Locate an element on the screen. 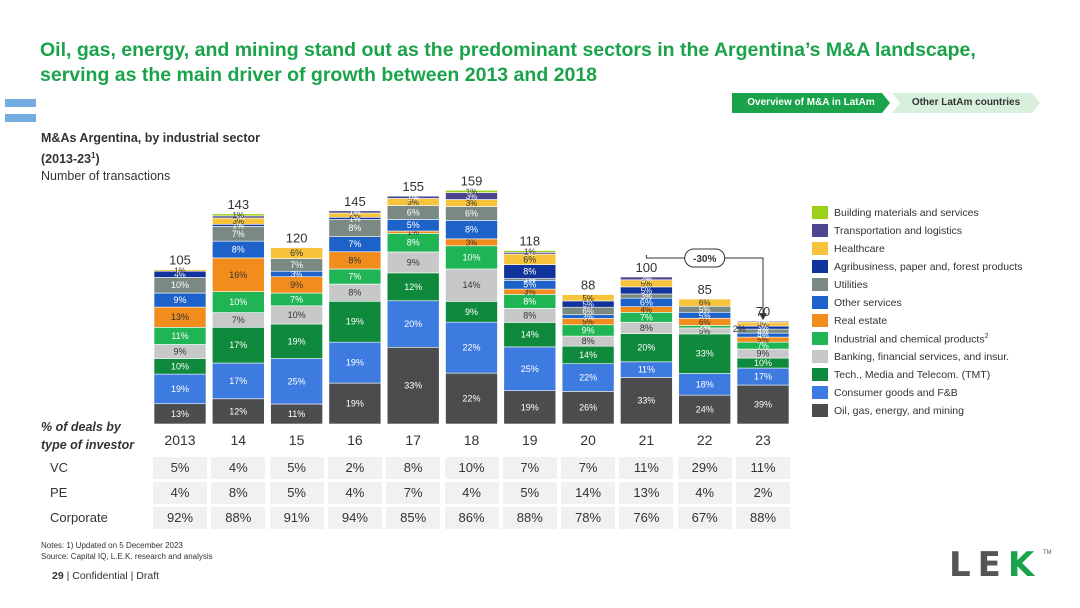 This screenshot has width=1080, height=608. bar-total-label: 145 is located at coordinates (355, 201).